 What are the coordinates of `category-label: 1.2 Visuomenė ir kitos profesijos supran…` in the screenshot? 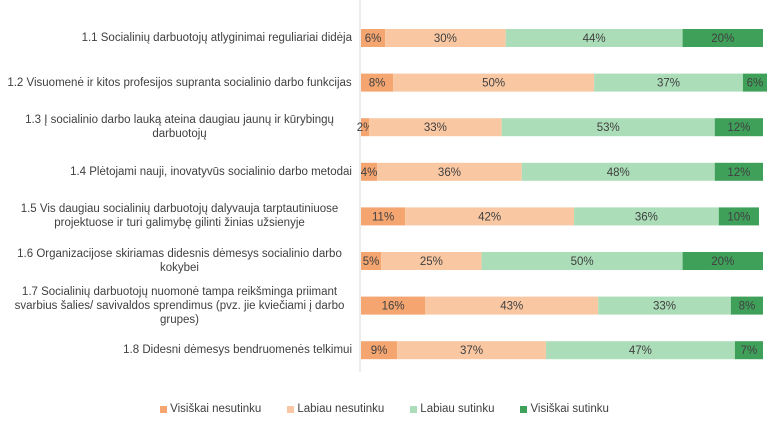 It's located at (179, 82).